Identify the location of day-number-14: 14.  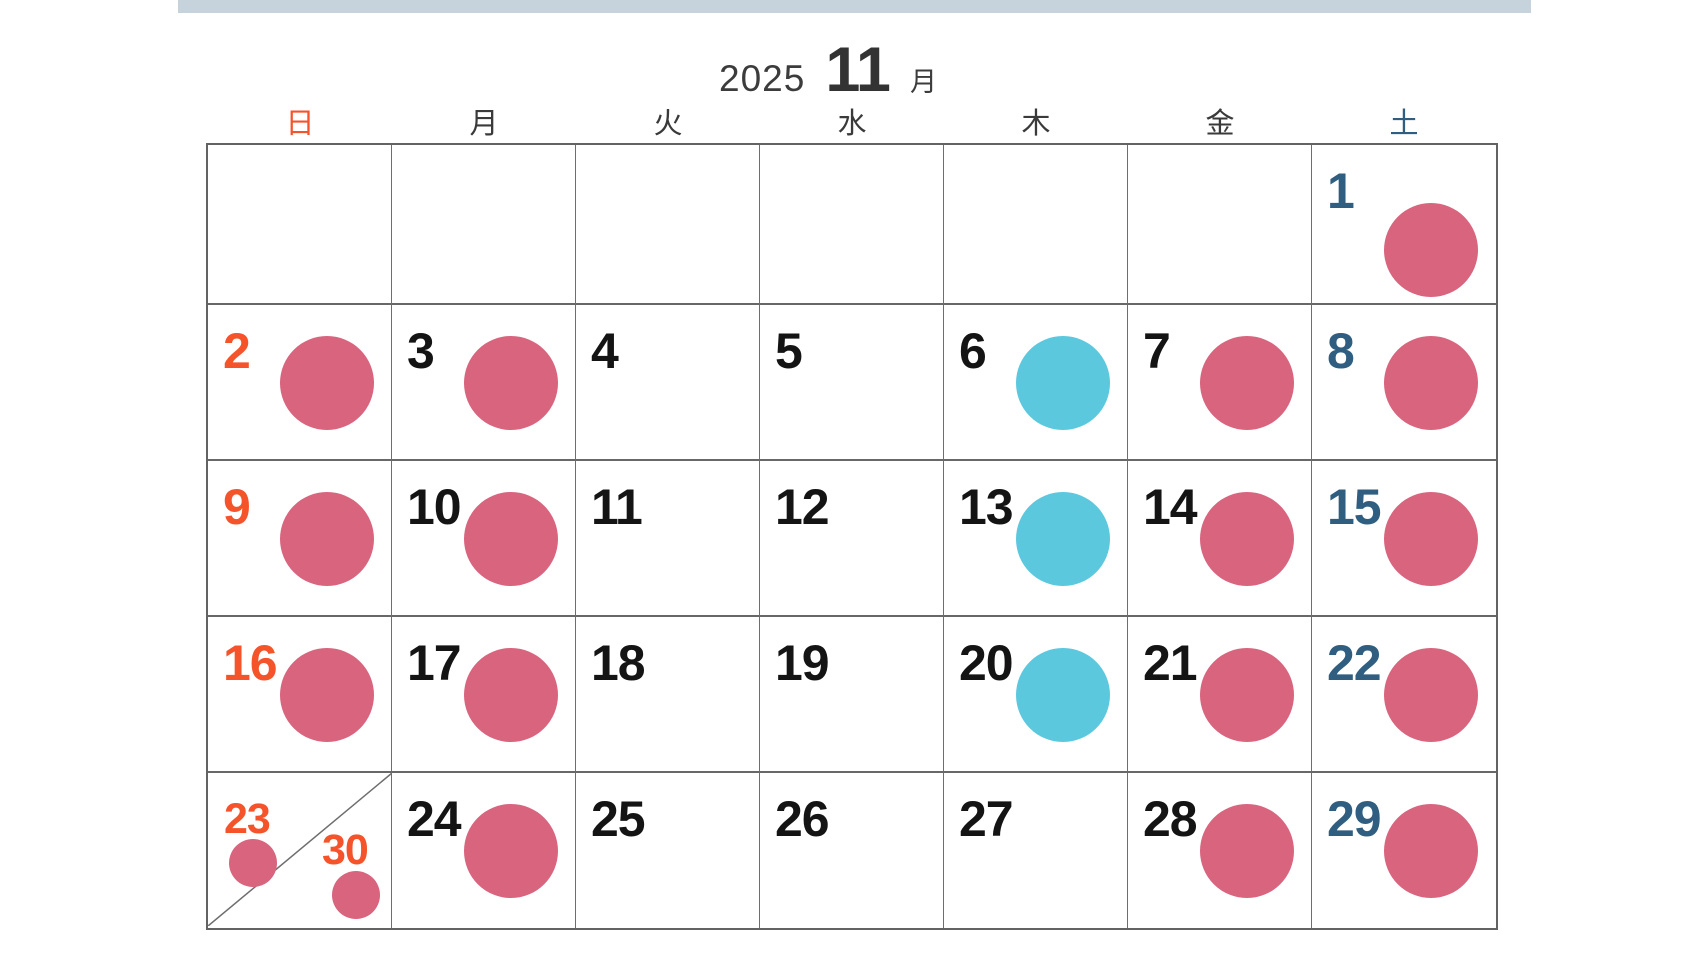
(1170, 507).